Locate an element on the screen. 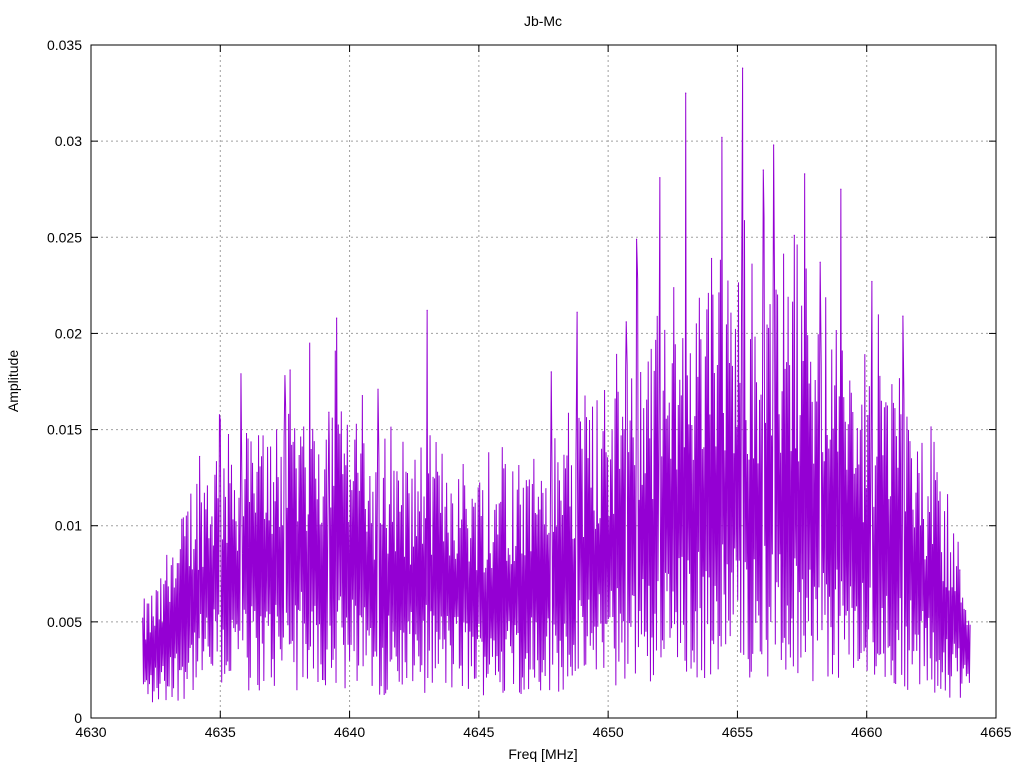 This screenshot has width=1024, height=768. x-axis-label: Freq [MHz] is located at coordinates (542, 754).